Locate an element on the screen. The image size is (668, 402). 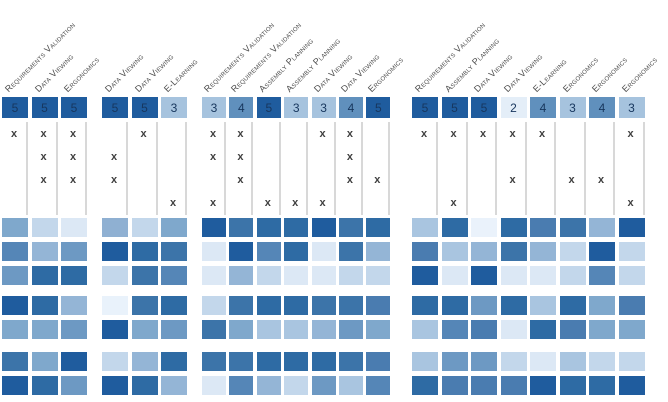
score-cell: 3 is located at coordinates (631, 107).